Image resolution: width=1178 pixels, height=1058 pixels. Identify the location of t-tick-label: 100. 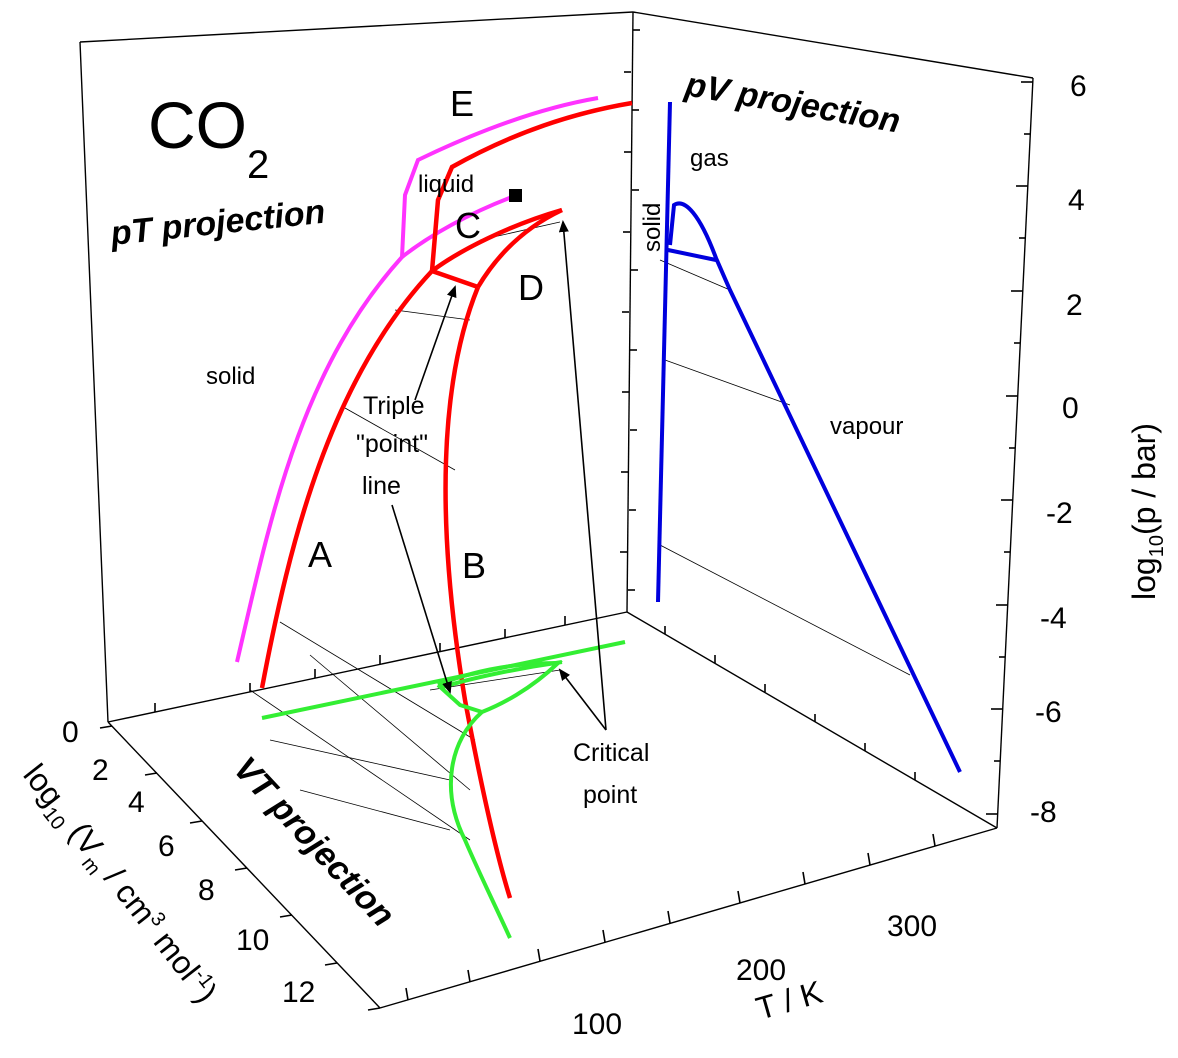
(597, 1024).